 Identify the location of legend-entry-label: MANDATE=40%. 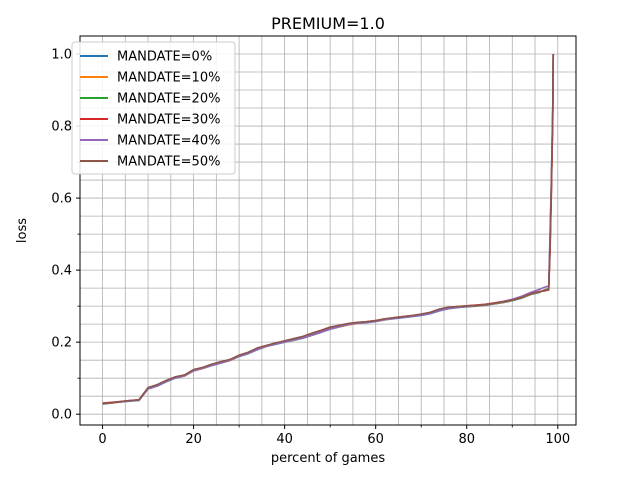
(168, 141).